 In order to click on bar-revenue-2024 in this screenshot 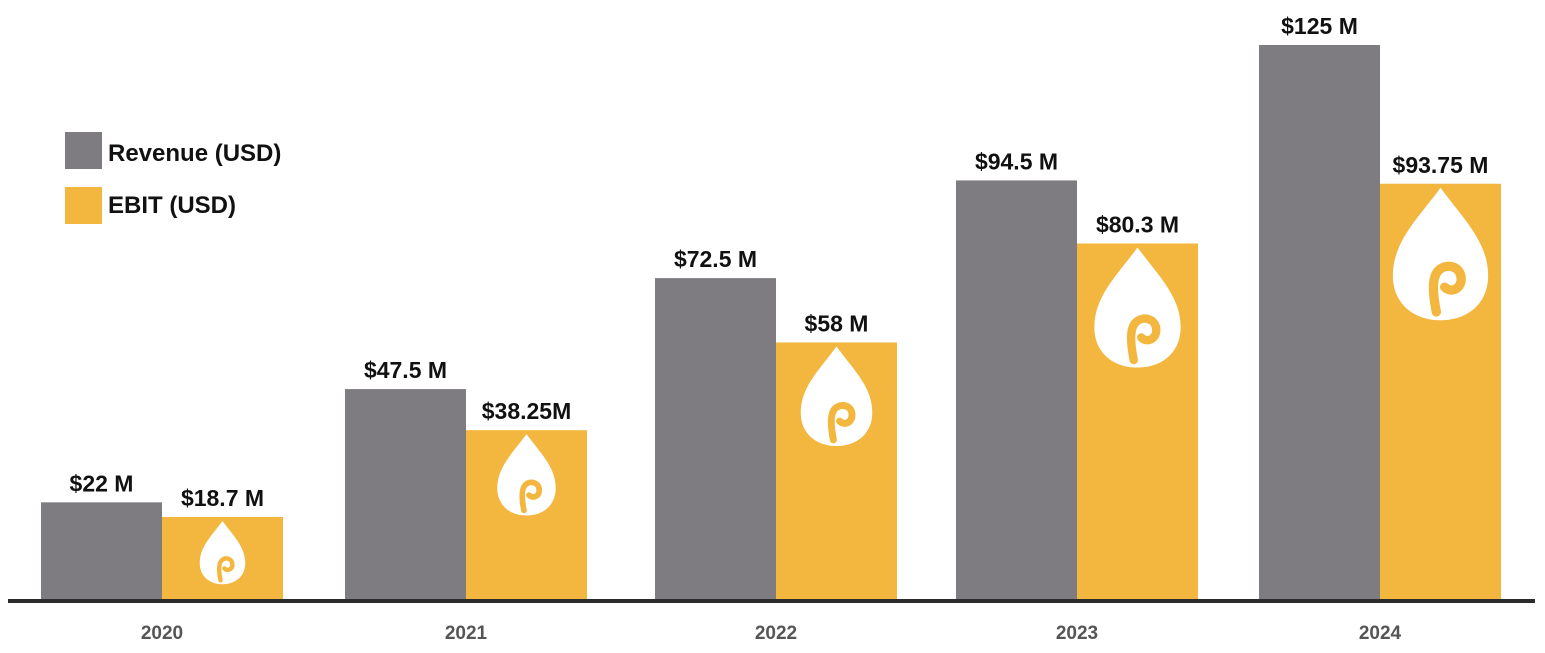, I will do `click(1319, 322)`.